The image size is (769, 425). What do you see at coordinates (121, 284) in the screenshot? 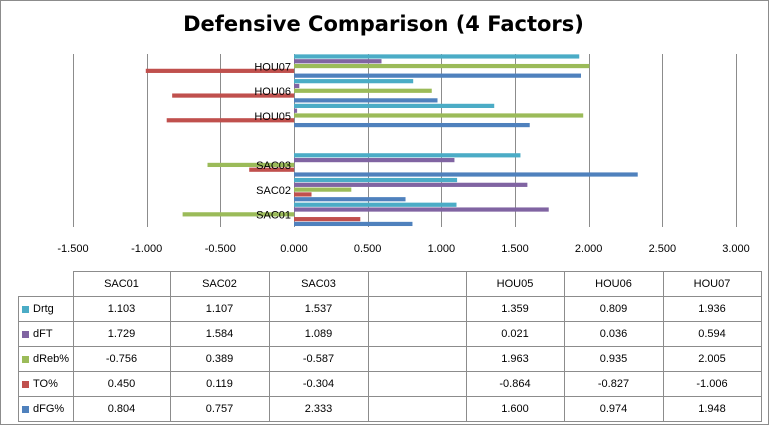
I see `table-header-cell: SAC01` at bounding box center [121, 284].